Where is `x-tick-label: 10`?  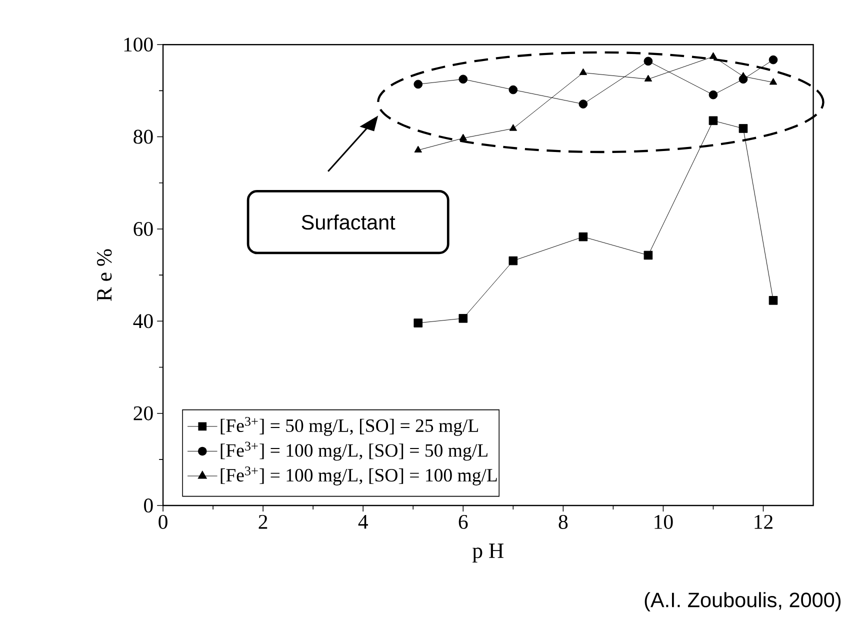 x-tick-label: 10 is located at coordinates (663, 522).